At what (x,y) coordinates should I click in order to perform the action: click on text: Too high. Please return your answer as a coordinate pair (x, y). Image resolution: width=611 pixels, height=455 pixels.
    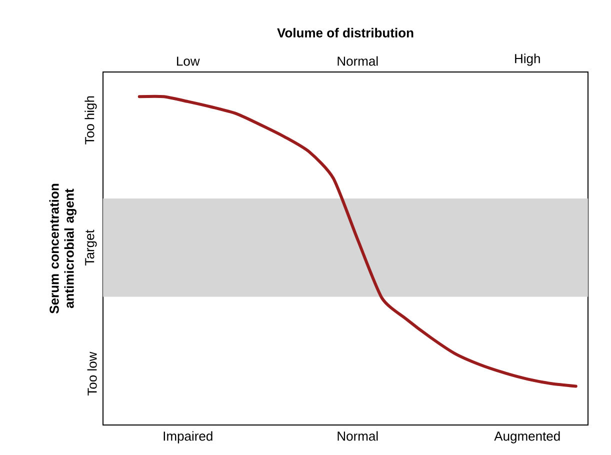
    Looking at the image, I should click on (90, 120).